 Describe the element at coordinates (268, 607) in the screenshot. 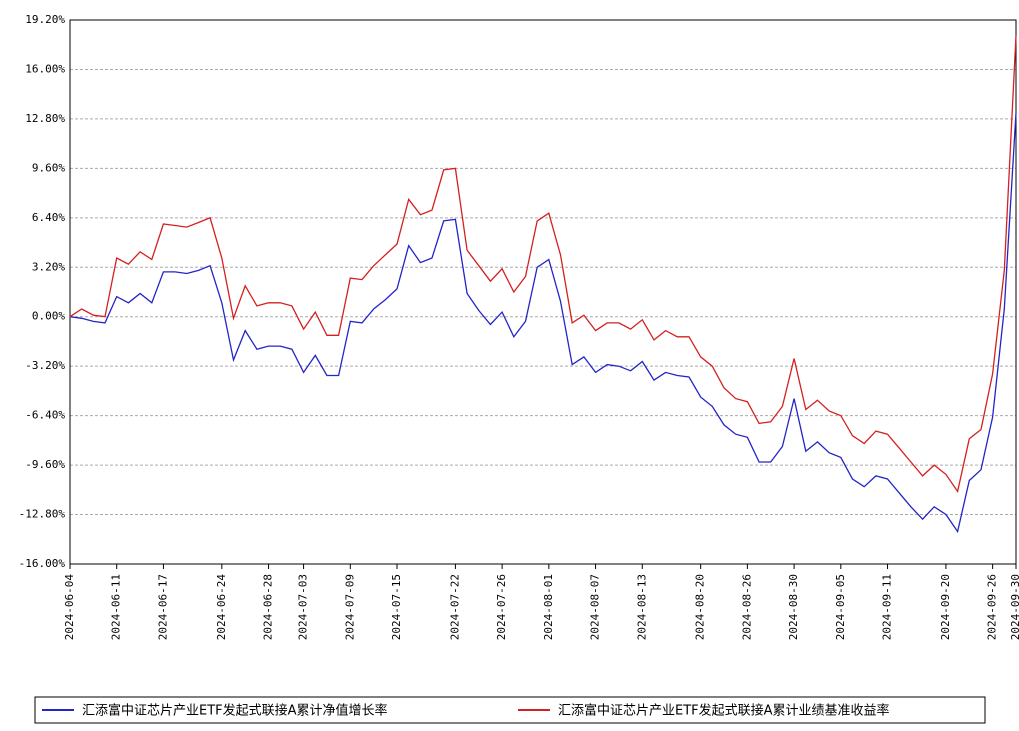

I see `x-tick-label: 2024-06-28` at that location.